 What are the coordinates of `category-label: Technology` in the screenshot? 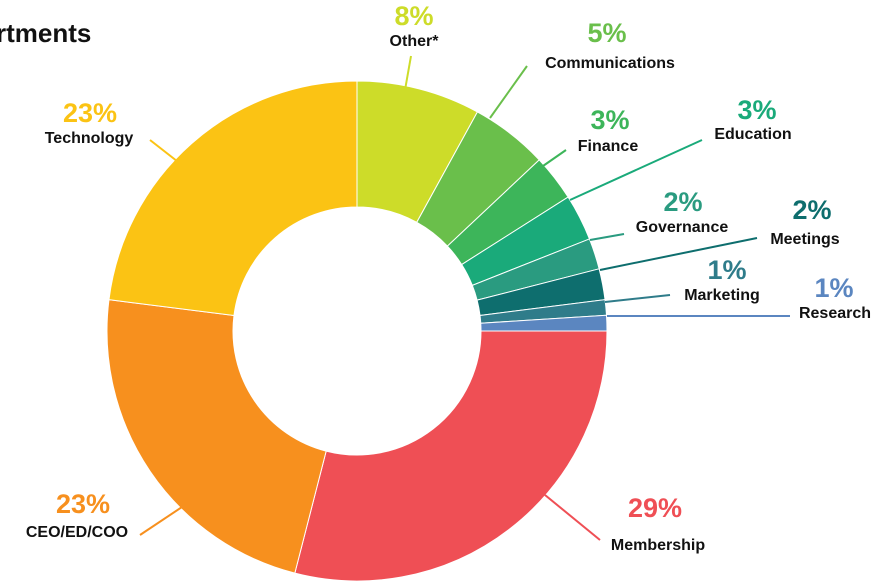 It's located at (89, 138).